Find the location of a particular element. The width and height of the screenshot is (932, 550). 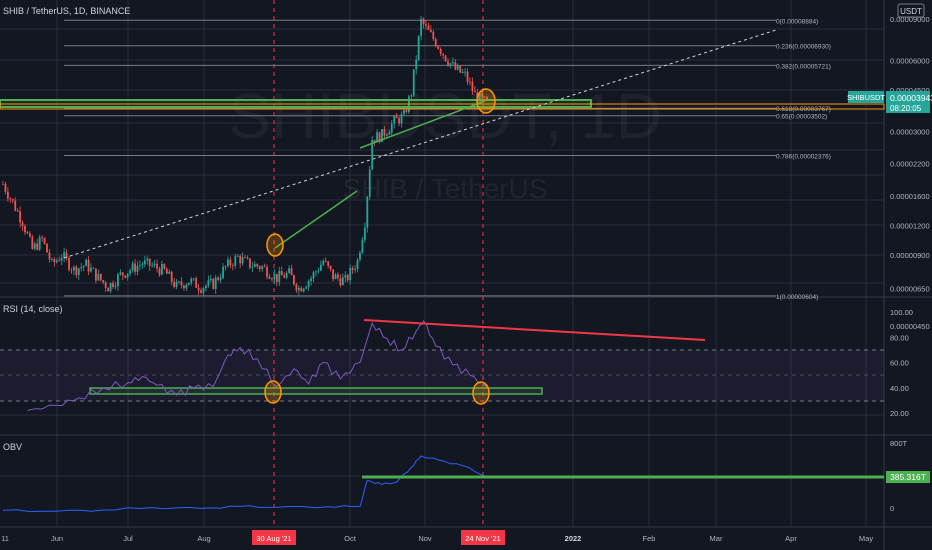

time-tick-label: Jul is located at coordinates (128, 538).